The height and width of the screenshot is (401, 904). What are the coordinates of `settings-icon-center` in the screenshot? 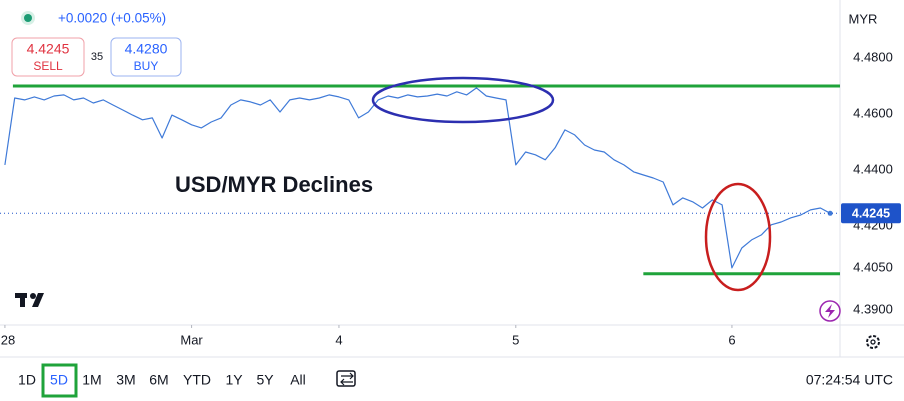 It's located at (873, 342).